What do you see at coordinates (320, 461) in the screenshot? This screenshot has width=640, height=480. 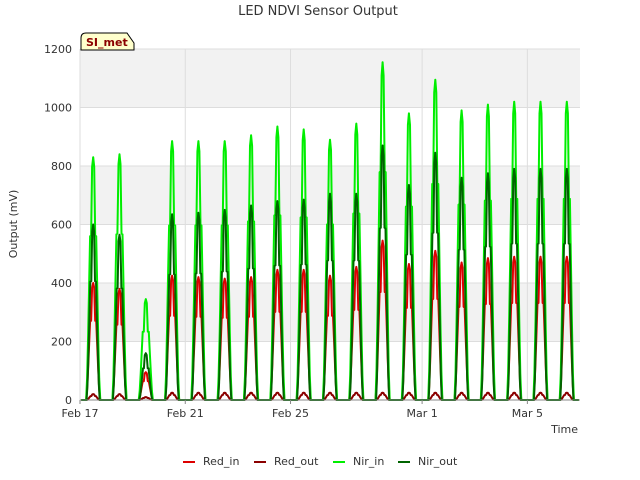 I see `legend: Red_in Red_out Nir_in Nir_out` at bounding box center [320, 461].